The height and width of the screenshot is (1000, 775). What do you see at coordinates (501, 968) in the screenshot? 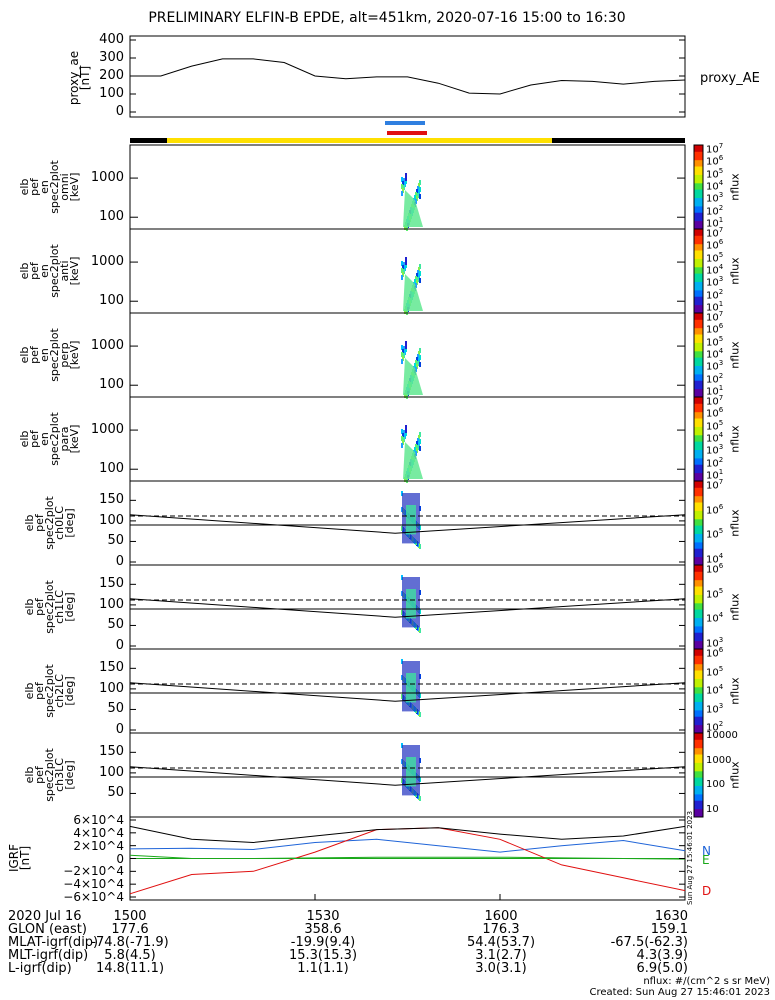
I see `axis-value-col2: 3.0(3.1)` at bounding box center [501, 968].